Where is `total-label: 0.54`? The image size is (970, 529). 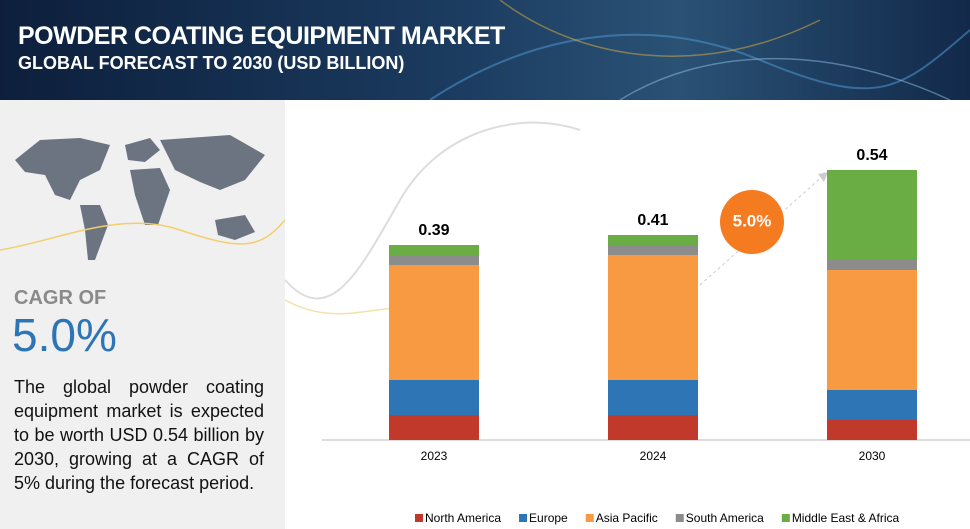
total-label: 0.54 is located at coordinates (871, 155).